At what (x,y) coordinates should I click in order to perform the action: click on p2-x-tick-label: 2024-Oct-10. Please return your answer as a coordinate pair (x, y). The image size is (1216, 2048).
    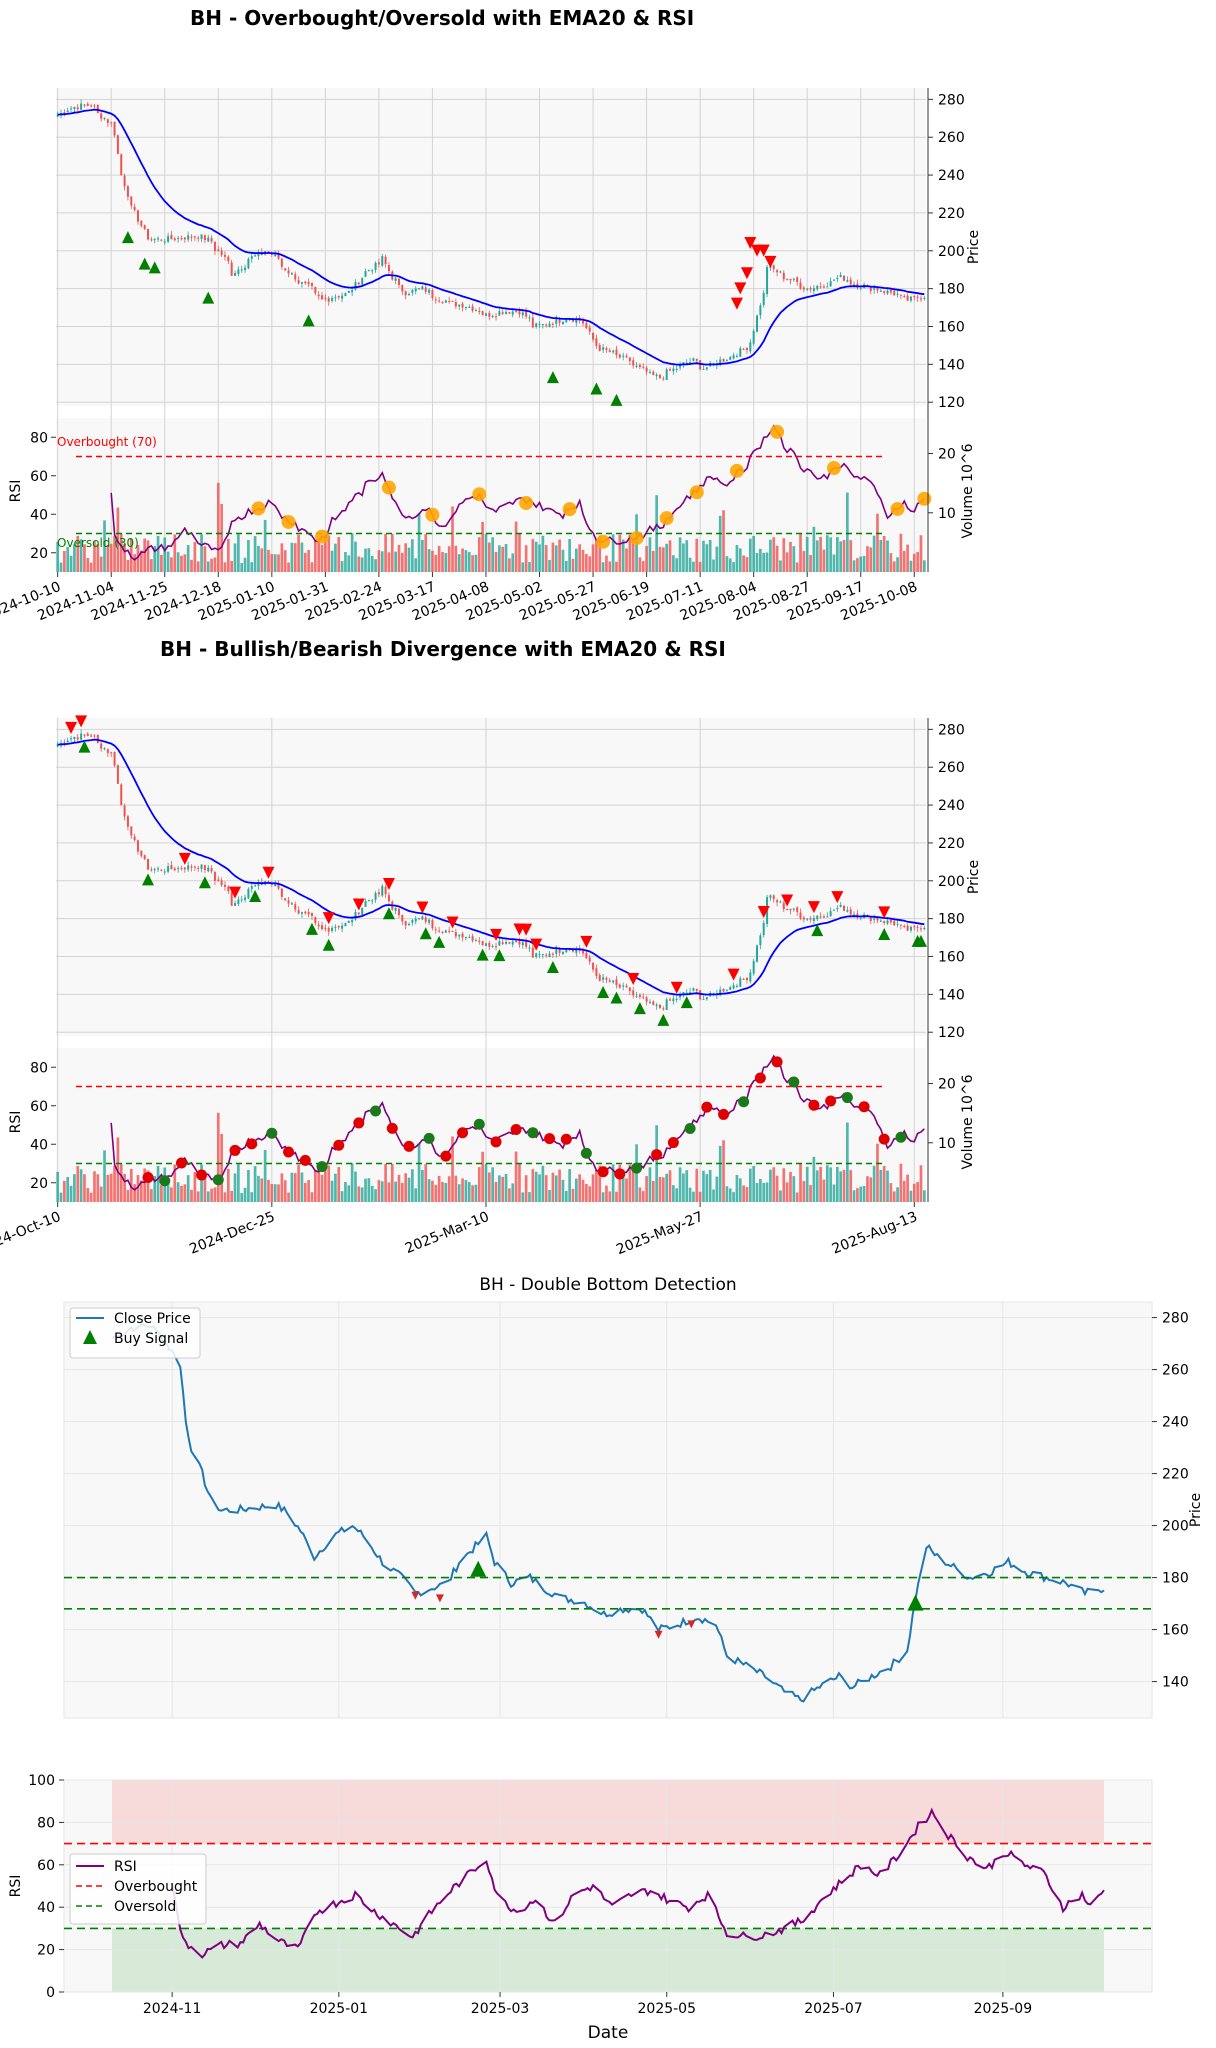
    Looking at the image, I should click on (31, 1233).